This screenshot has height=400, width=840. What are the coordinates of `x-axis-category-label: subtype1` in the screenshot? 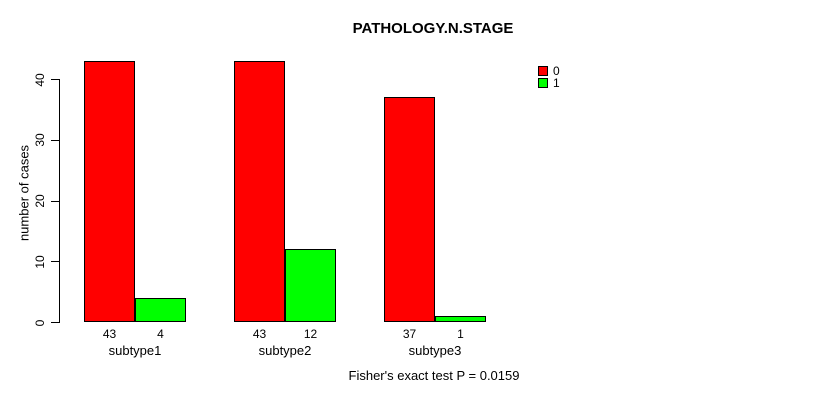 It's located at (135, 350).